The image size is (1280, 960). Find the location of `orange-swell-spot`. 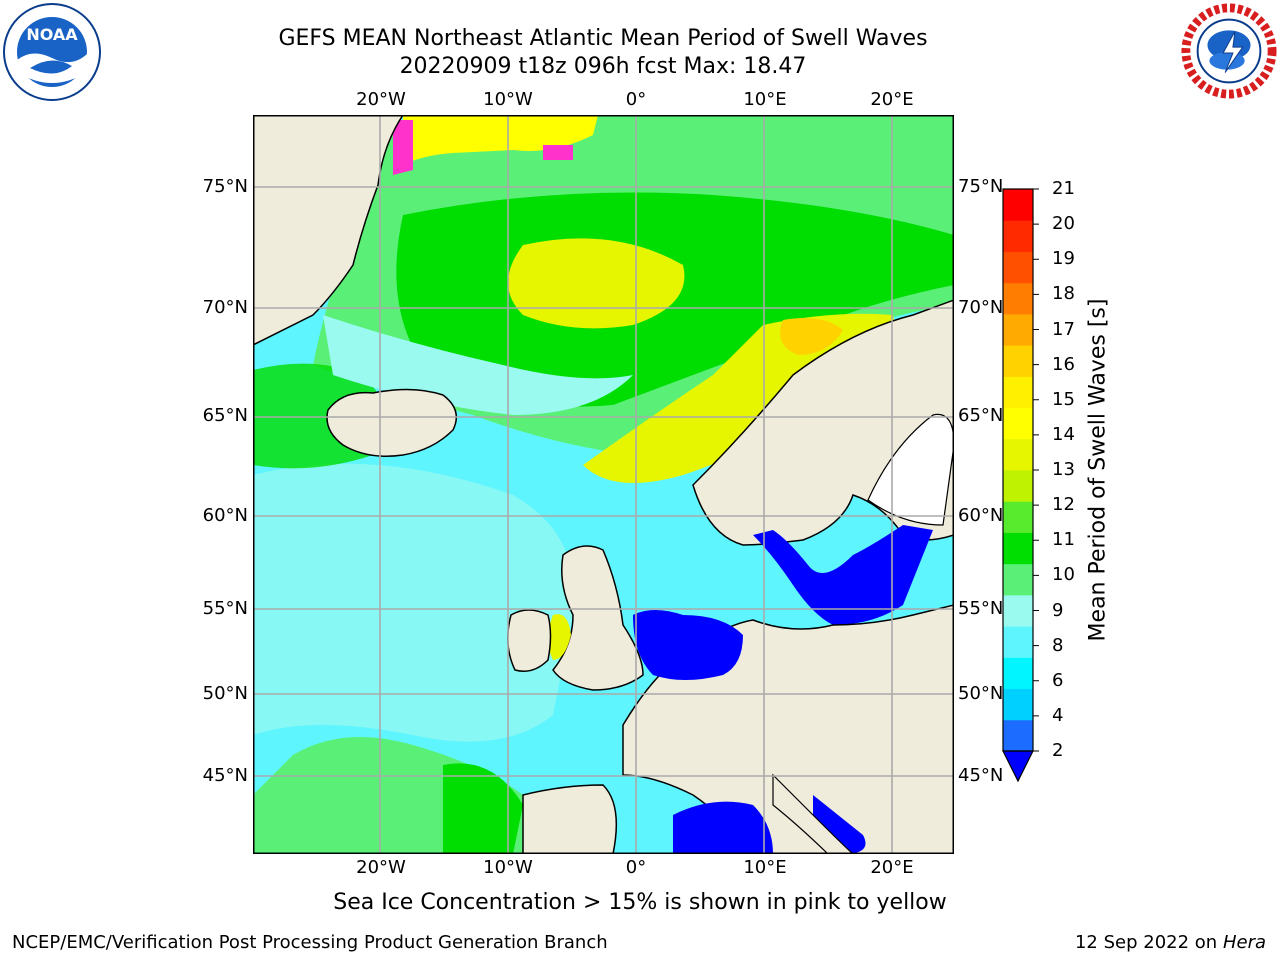

orange-swell-spot is located at coordinates (811, 336).